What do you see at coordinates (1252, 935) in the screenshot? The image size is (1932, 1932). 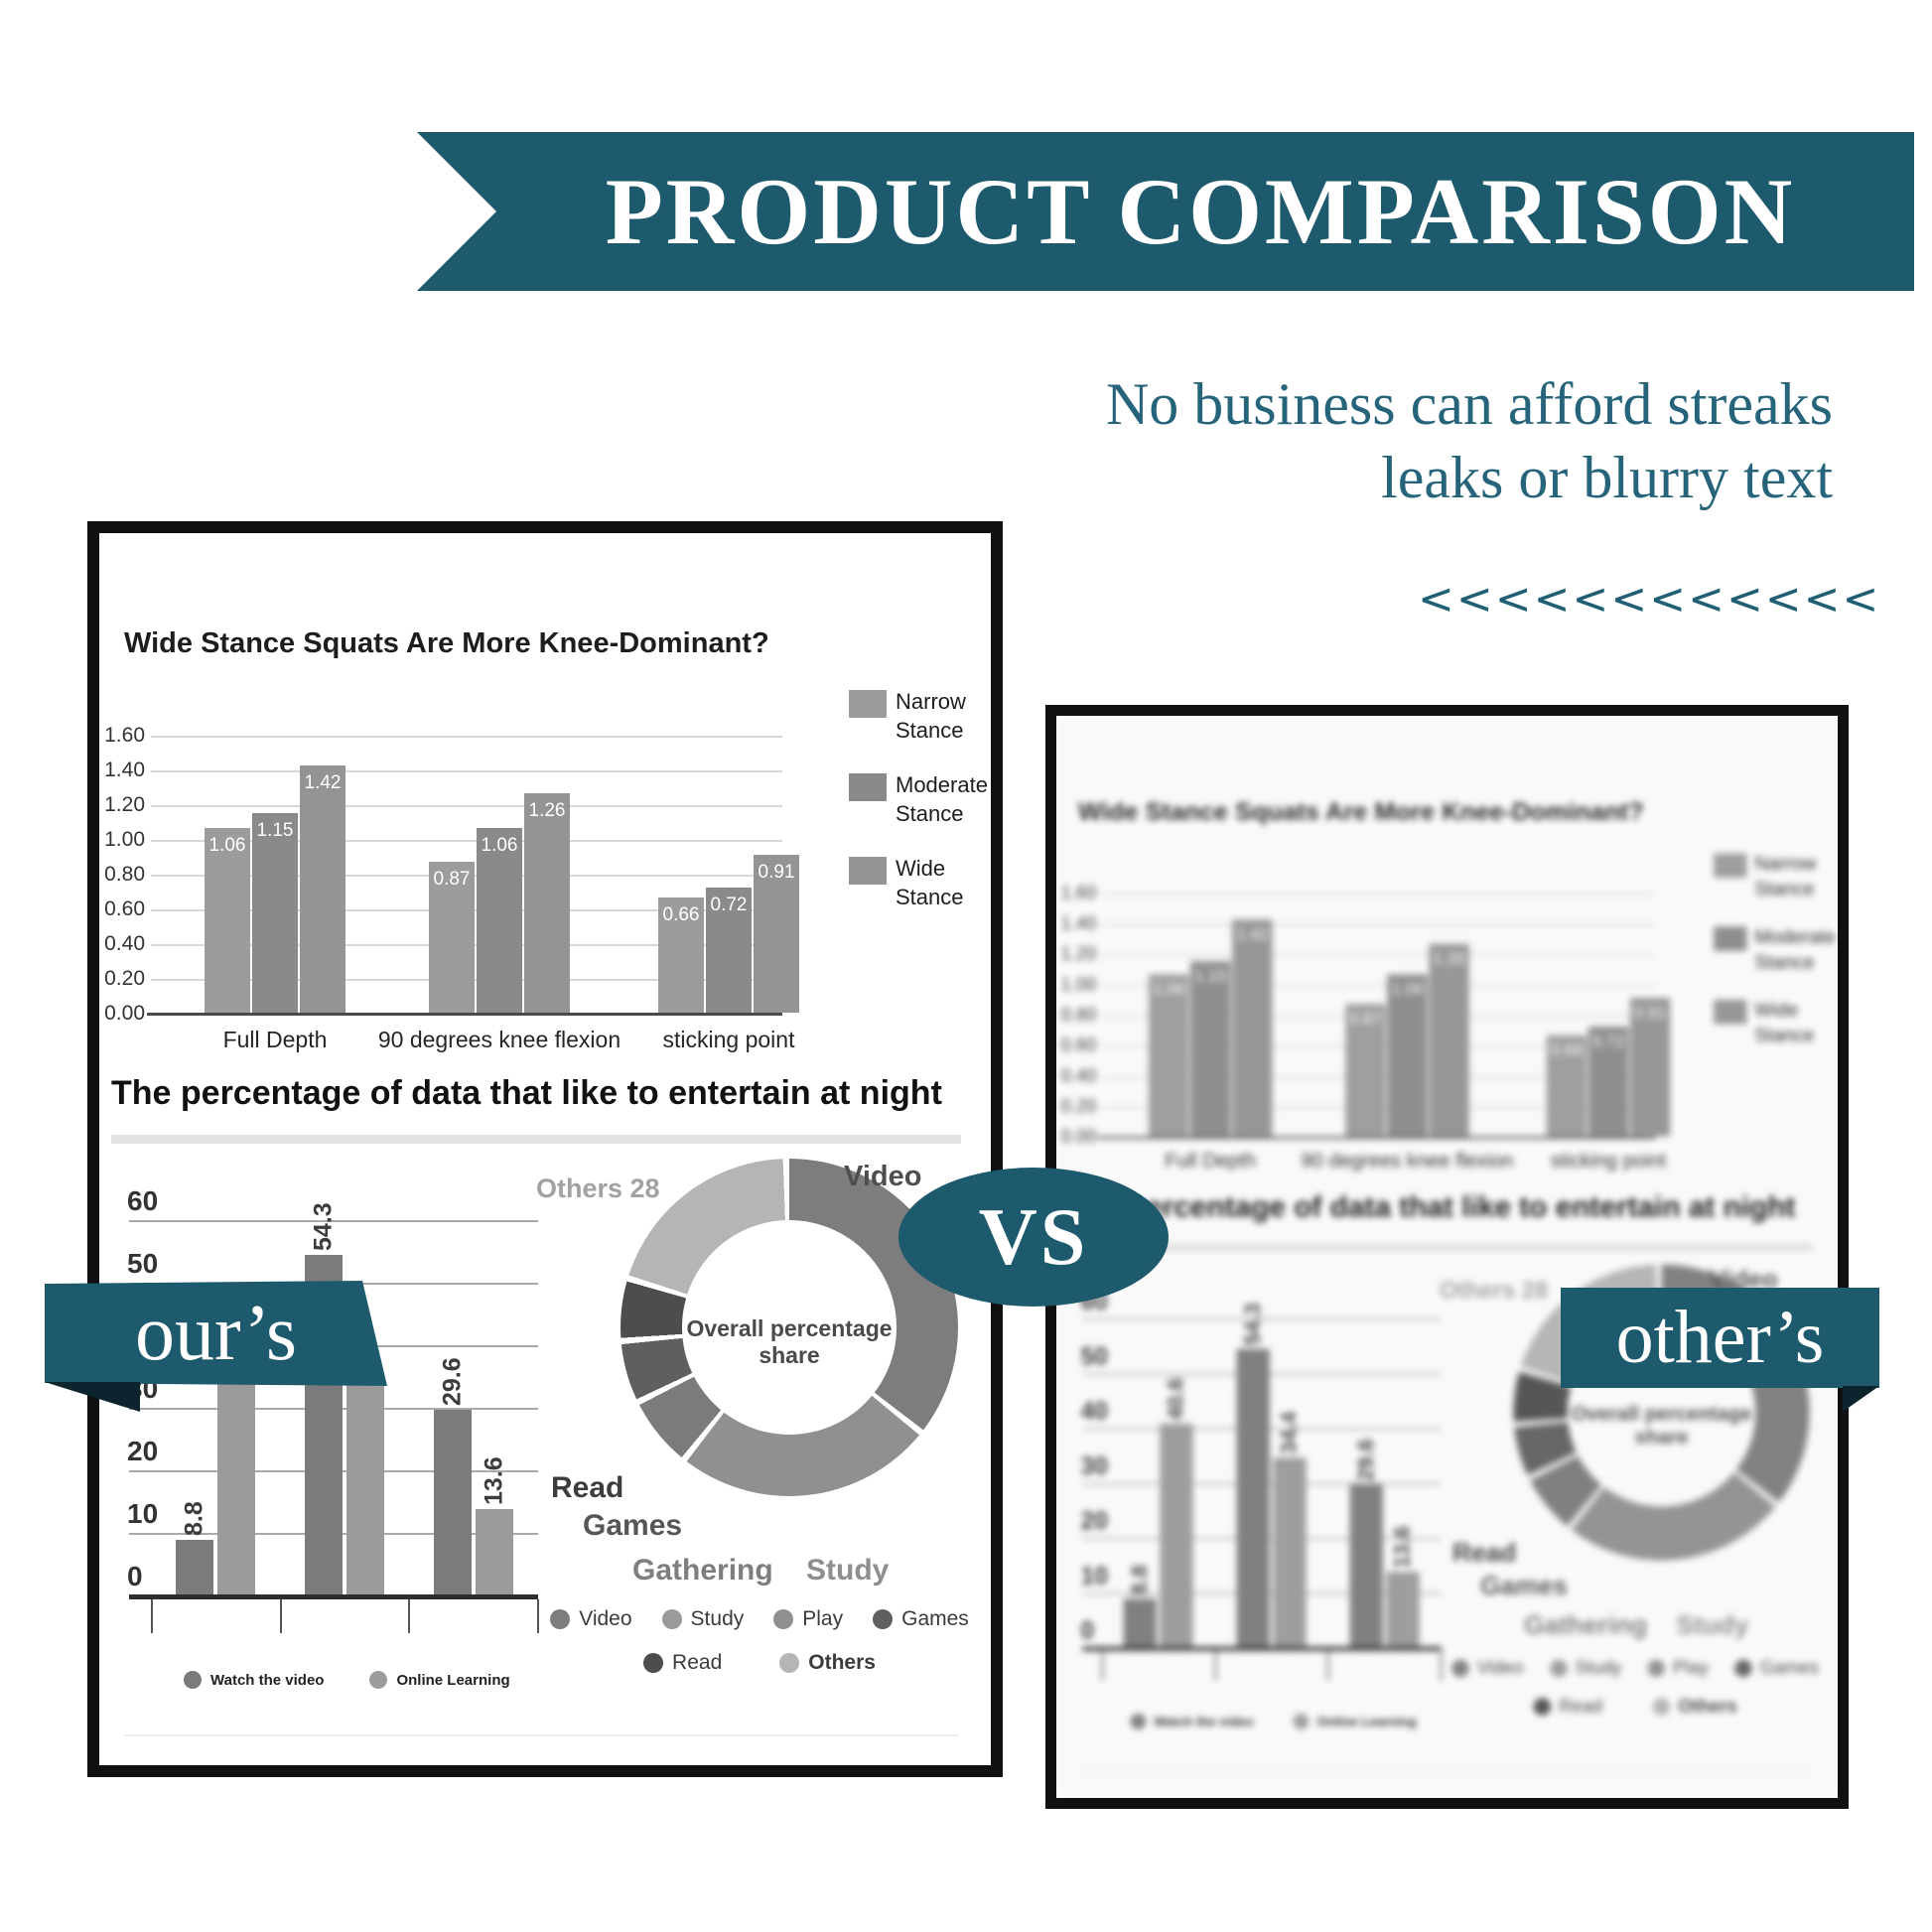 I see `squat-bar-value: 1.42` at bounding box center [1252, 935].